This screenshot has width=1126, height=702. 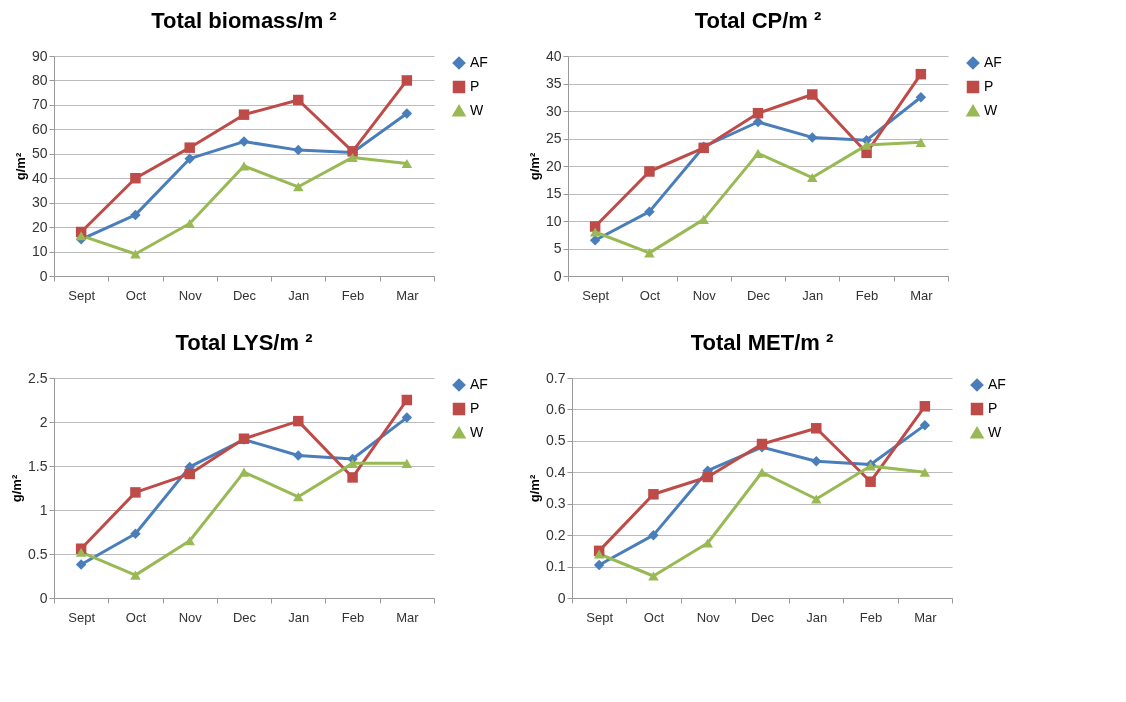 I want to click on chart-title: Total MET/m ², so click(x=762, y=342).